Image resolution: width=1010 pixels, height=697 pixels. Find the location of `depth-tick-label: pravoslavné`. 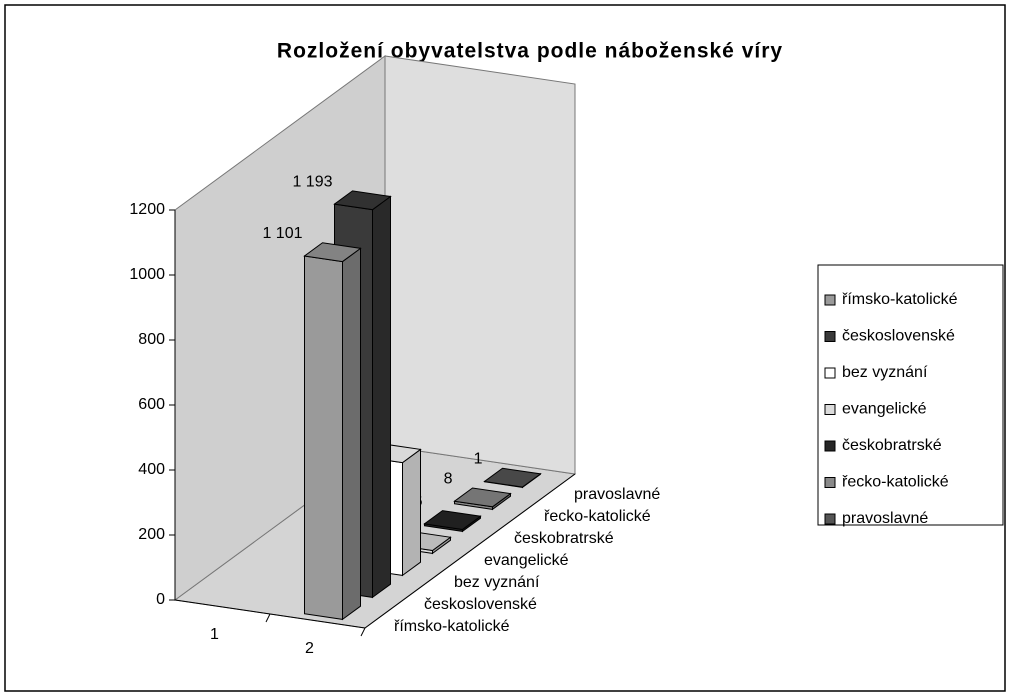

depth-tick-label: pravoslavné is located at coordinates (617, 494).